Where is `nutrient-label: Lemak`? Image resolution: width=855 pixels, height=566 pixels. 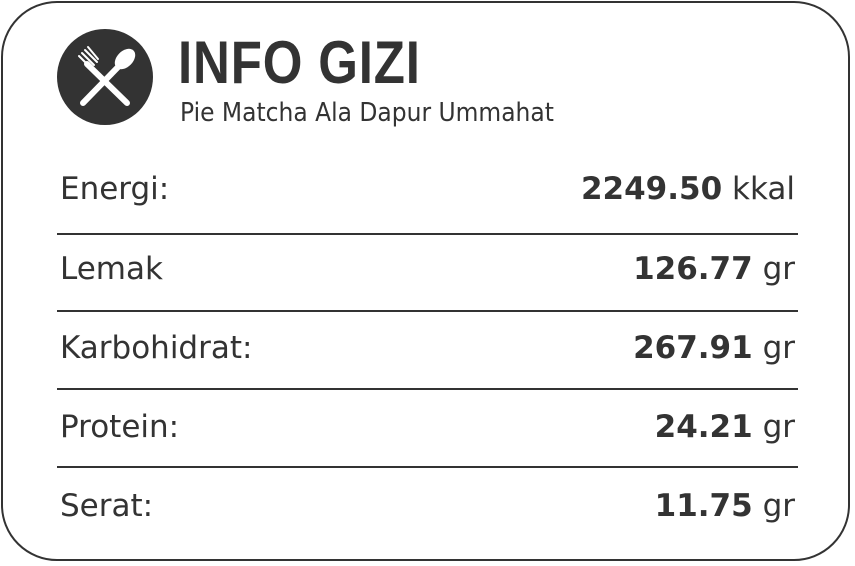 nutrient-label: Lemak is located at coordinates (111, 269).